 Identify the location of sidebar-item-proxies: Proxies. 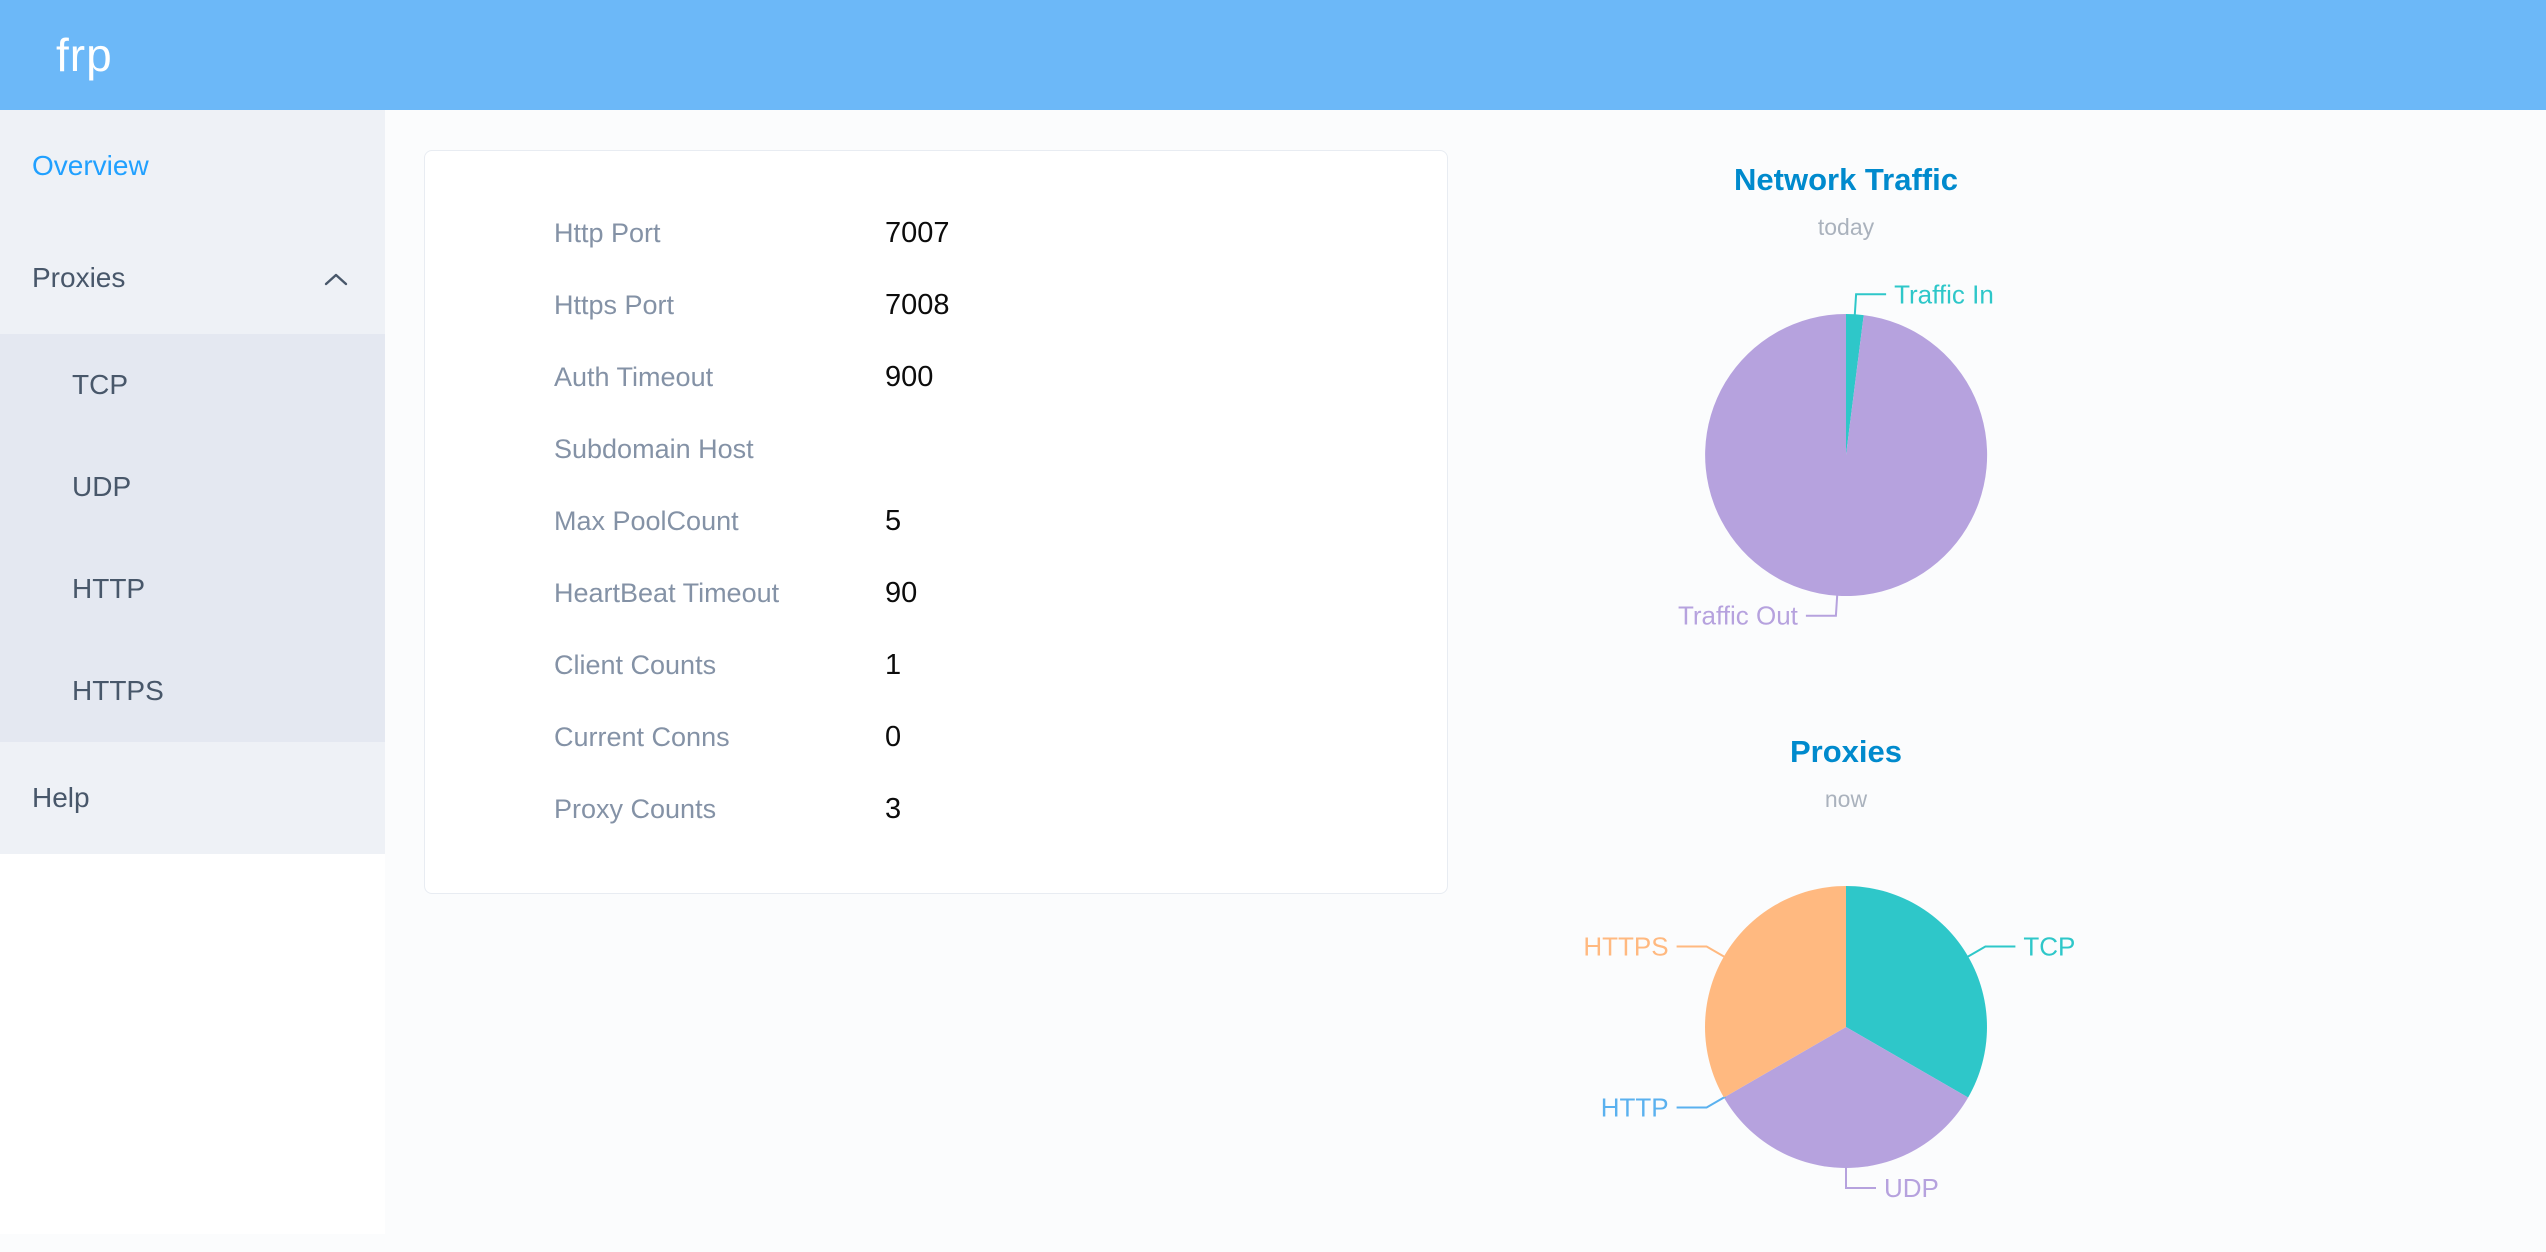
(192, 278).